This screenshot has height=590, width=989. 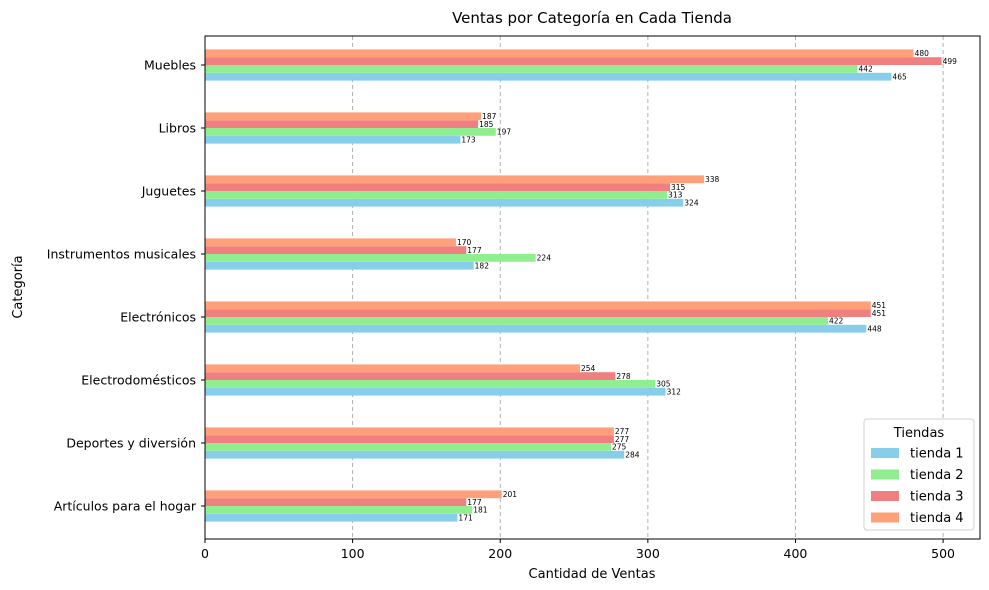 I want to click on data-label: 201, so click(x=510, y=494).